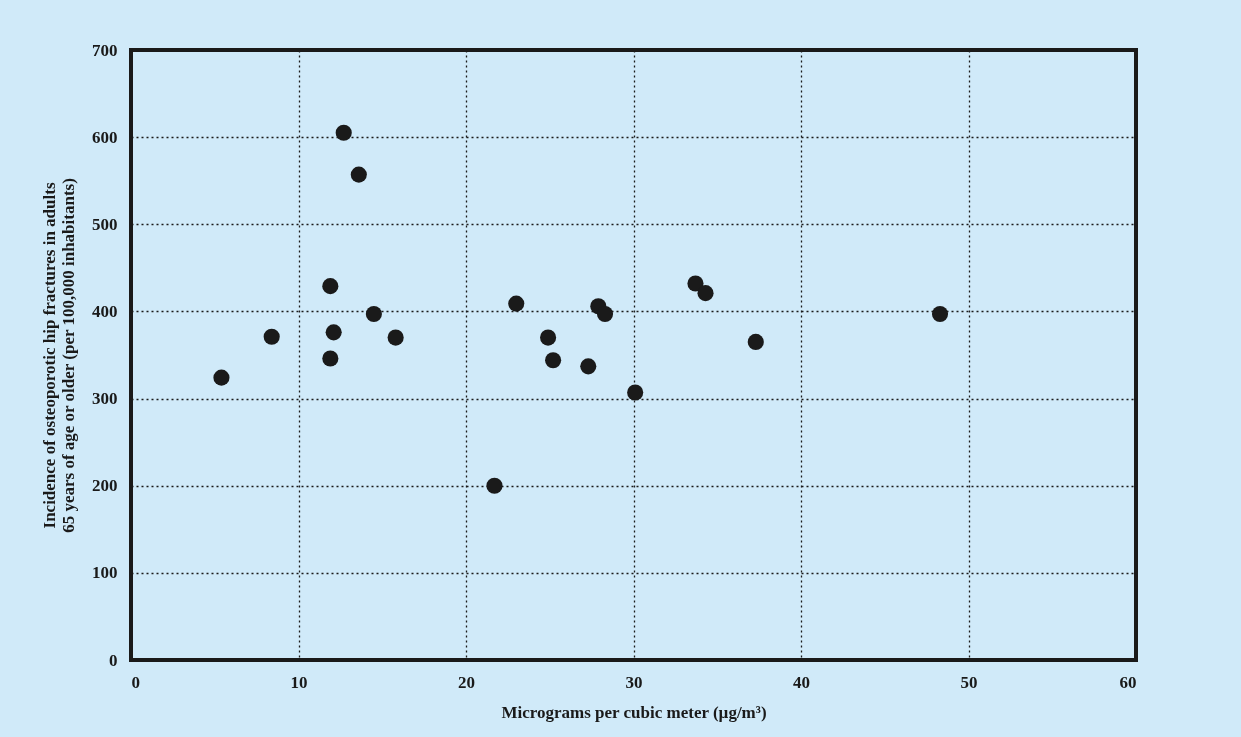  Describe the element at coordinates (105, 50) in the screenshot. I see `y-tick-label: 700` at that location.